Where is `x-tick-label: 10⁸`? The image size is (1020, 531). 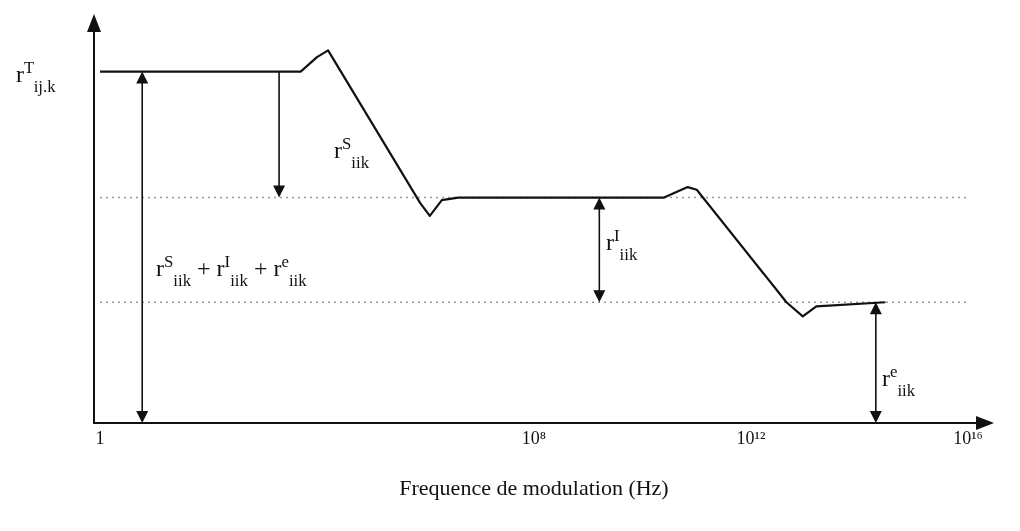 x-tick-label: 10⁸ is located at coordinates (534, 437).